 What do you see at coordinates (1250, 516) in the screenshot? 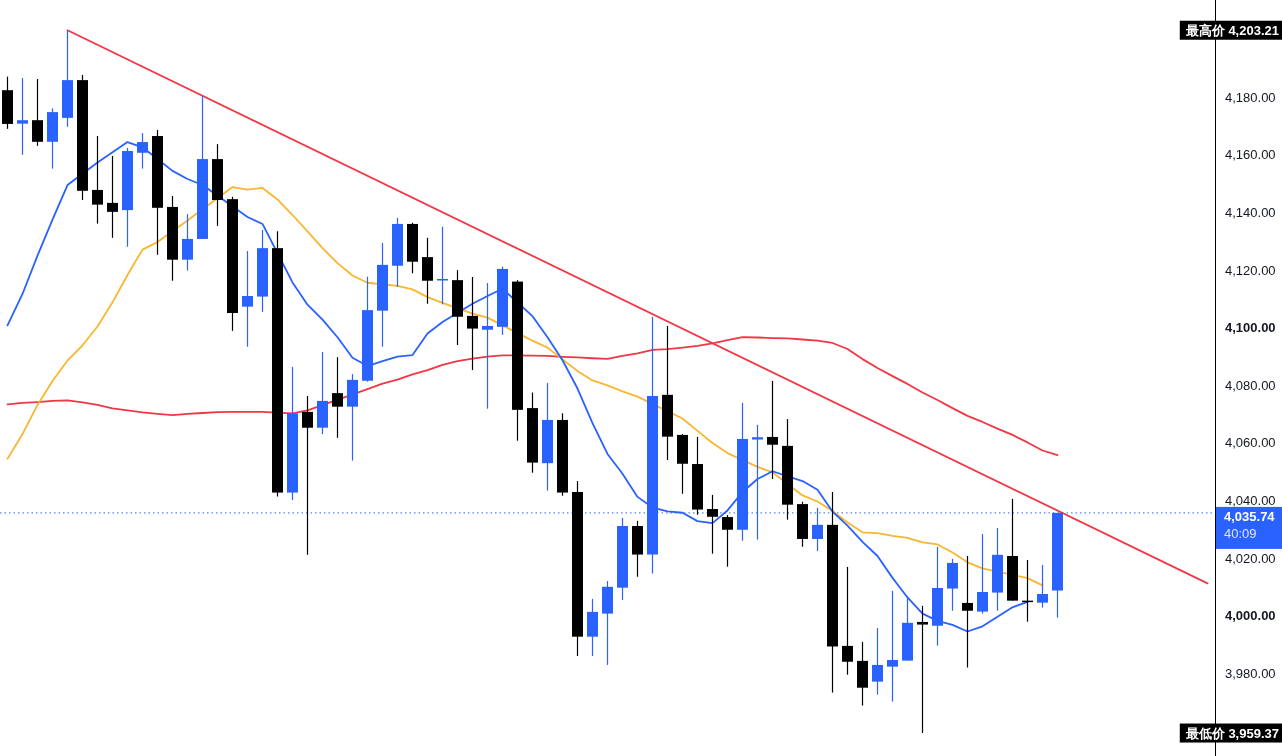
I see `ref-line-label: 4,035.74` at bounding box center [1250, 516].